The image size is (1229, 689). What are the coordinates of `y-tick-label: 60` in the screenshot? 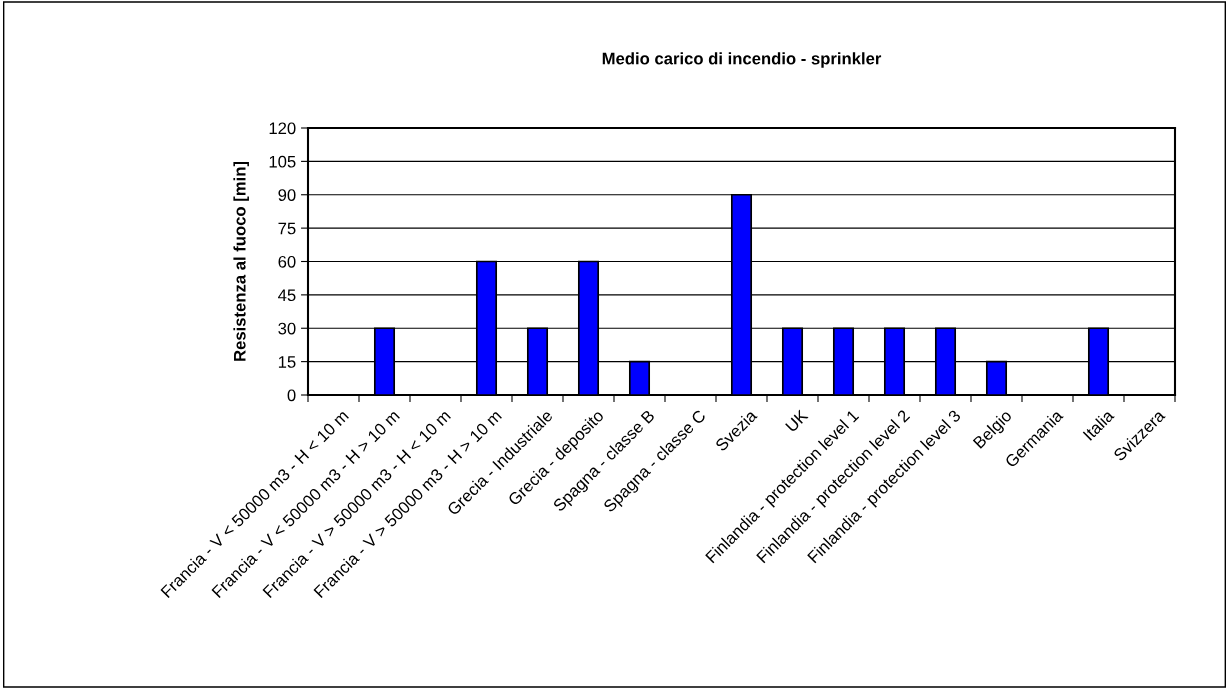 It's located at (287, 261).